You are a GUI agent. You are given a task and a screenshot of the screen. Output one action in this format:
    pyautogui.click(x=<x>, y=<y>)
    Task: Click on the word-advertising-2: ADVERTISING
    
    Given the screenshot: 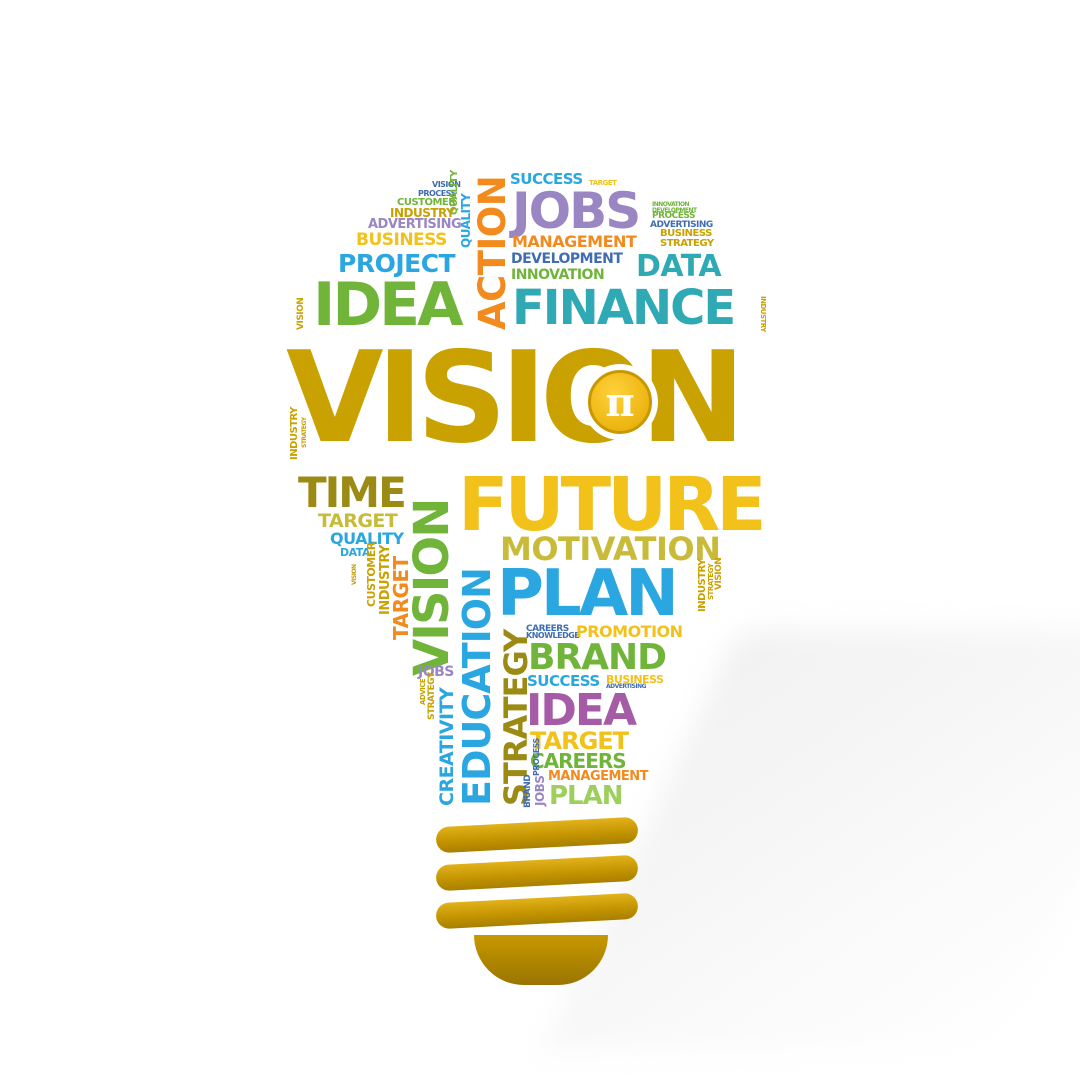 What is the action you would take?
    pyautogui.click(x=681, y=225)
    